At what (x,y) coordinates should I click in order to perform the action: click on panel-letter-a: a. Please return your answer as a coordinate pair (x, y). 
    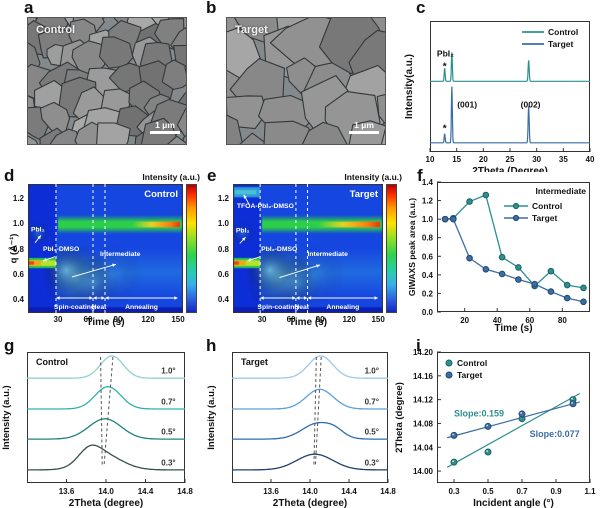
    Looking at the image, I should click on (29, 8).